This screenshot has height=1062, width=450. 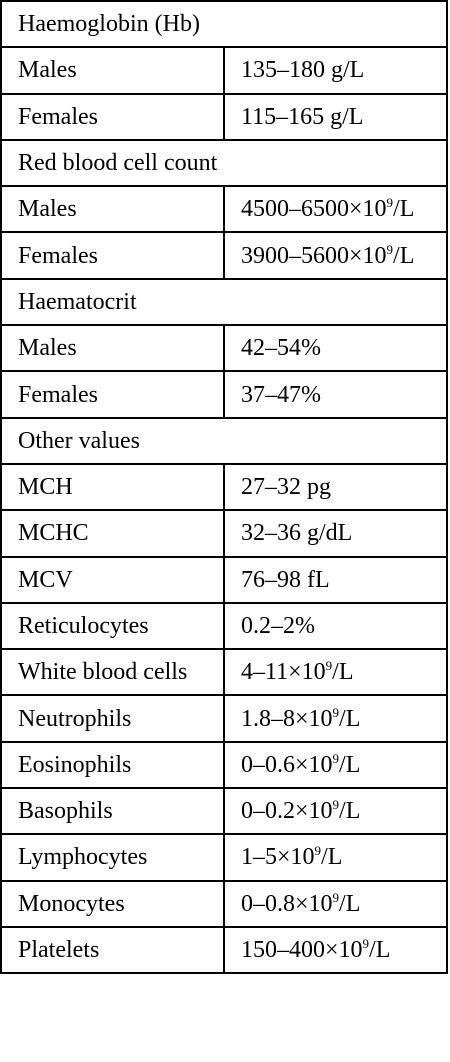 What do you see at coordinates (335, 394) in the screenshot?
I see `row-value: 37–47%` at bounding box center [335, 394].